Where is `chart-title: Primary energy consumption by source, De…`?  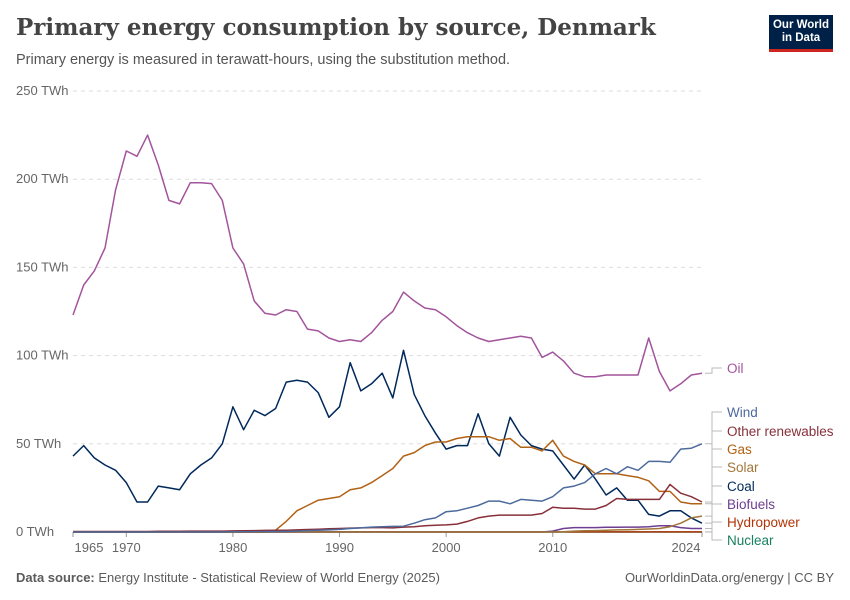 chart-title: Primary energy consumption by source, De… is located at coordinates (336, 27).